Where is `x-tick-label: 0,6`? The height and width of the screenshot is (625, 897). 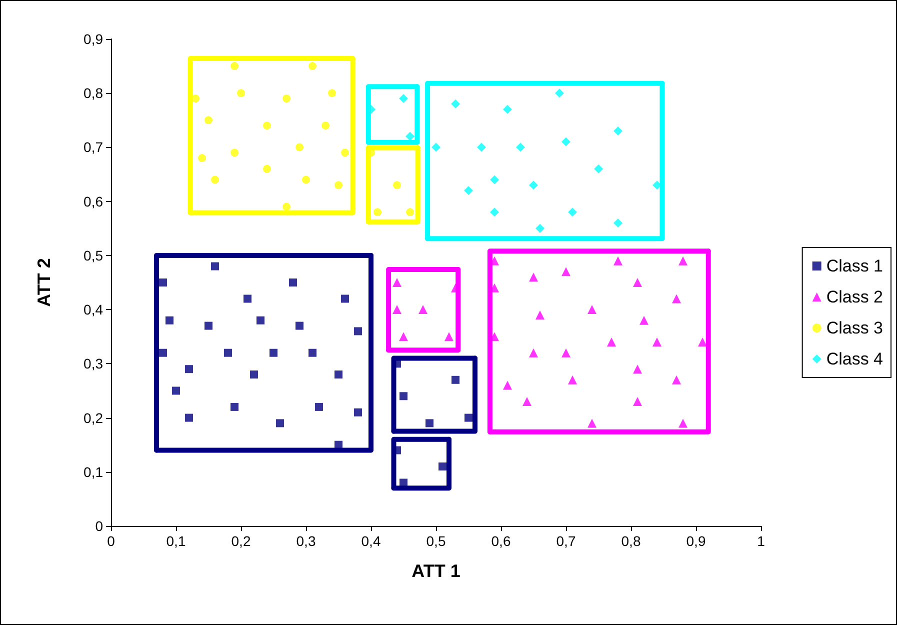 x-tick-label: 0,6 is located at coordinates (501, 541).